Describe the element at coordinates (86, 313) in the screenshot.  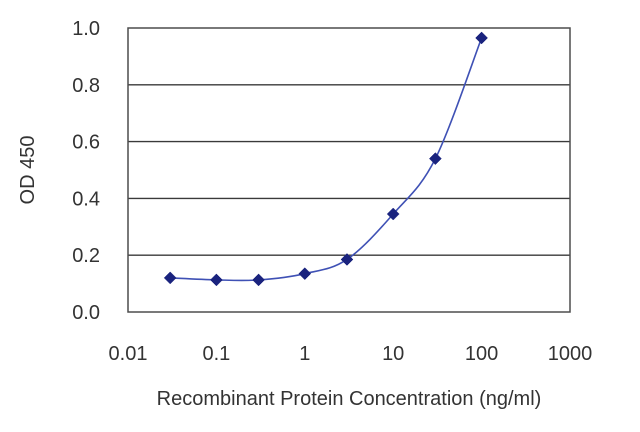
I see `y-tick-label: 0.0` at that location.